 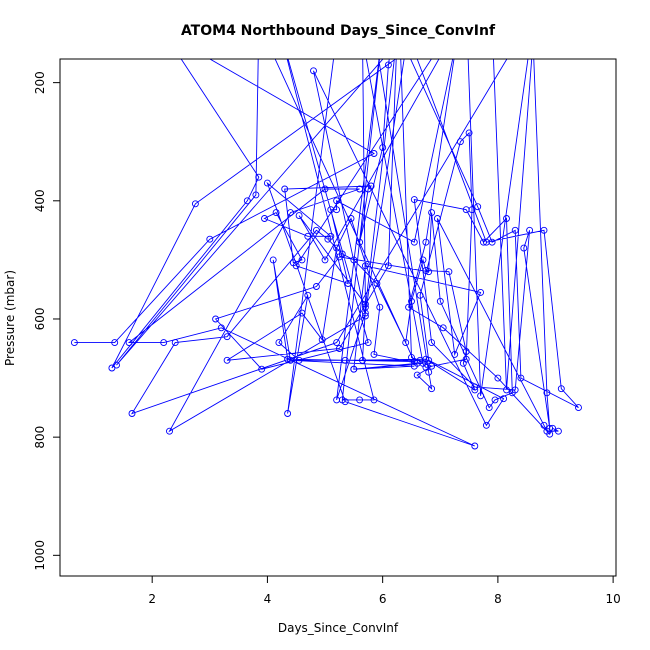 What do you see at coordinates (40, 319) in the screenshot?
I see `y-tick-label: 600` at bounding box center [40, 319].